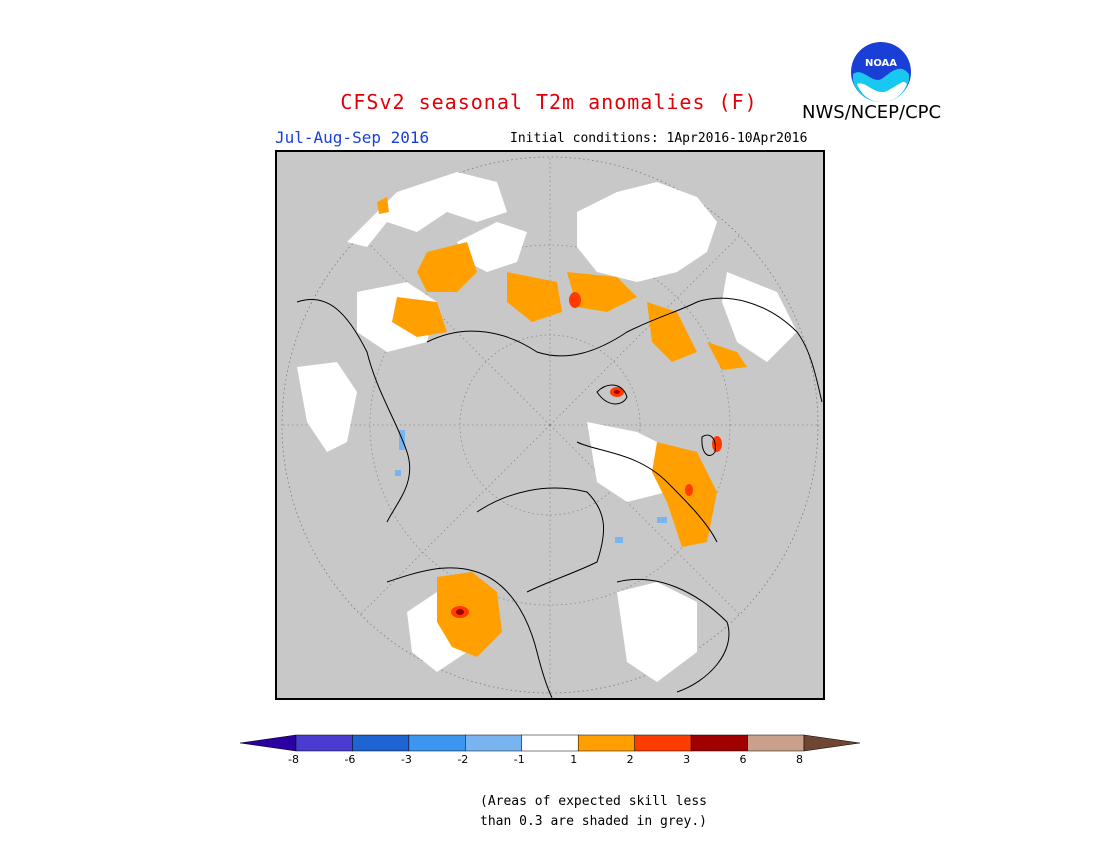 This screenshot has width=1100, height=850. I want to click on colorbar-tick-label: 6, so click(743, 759).